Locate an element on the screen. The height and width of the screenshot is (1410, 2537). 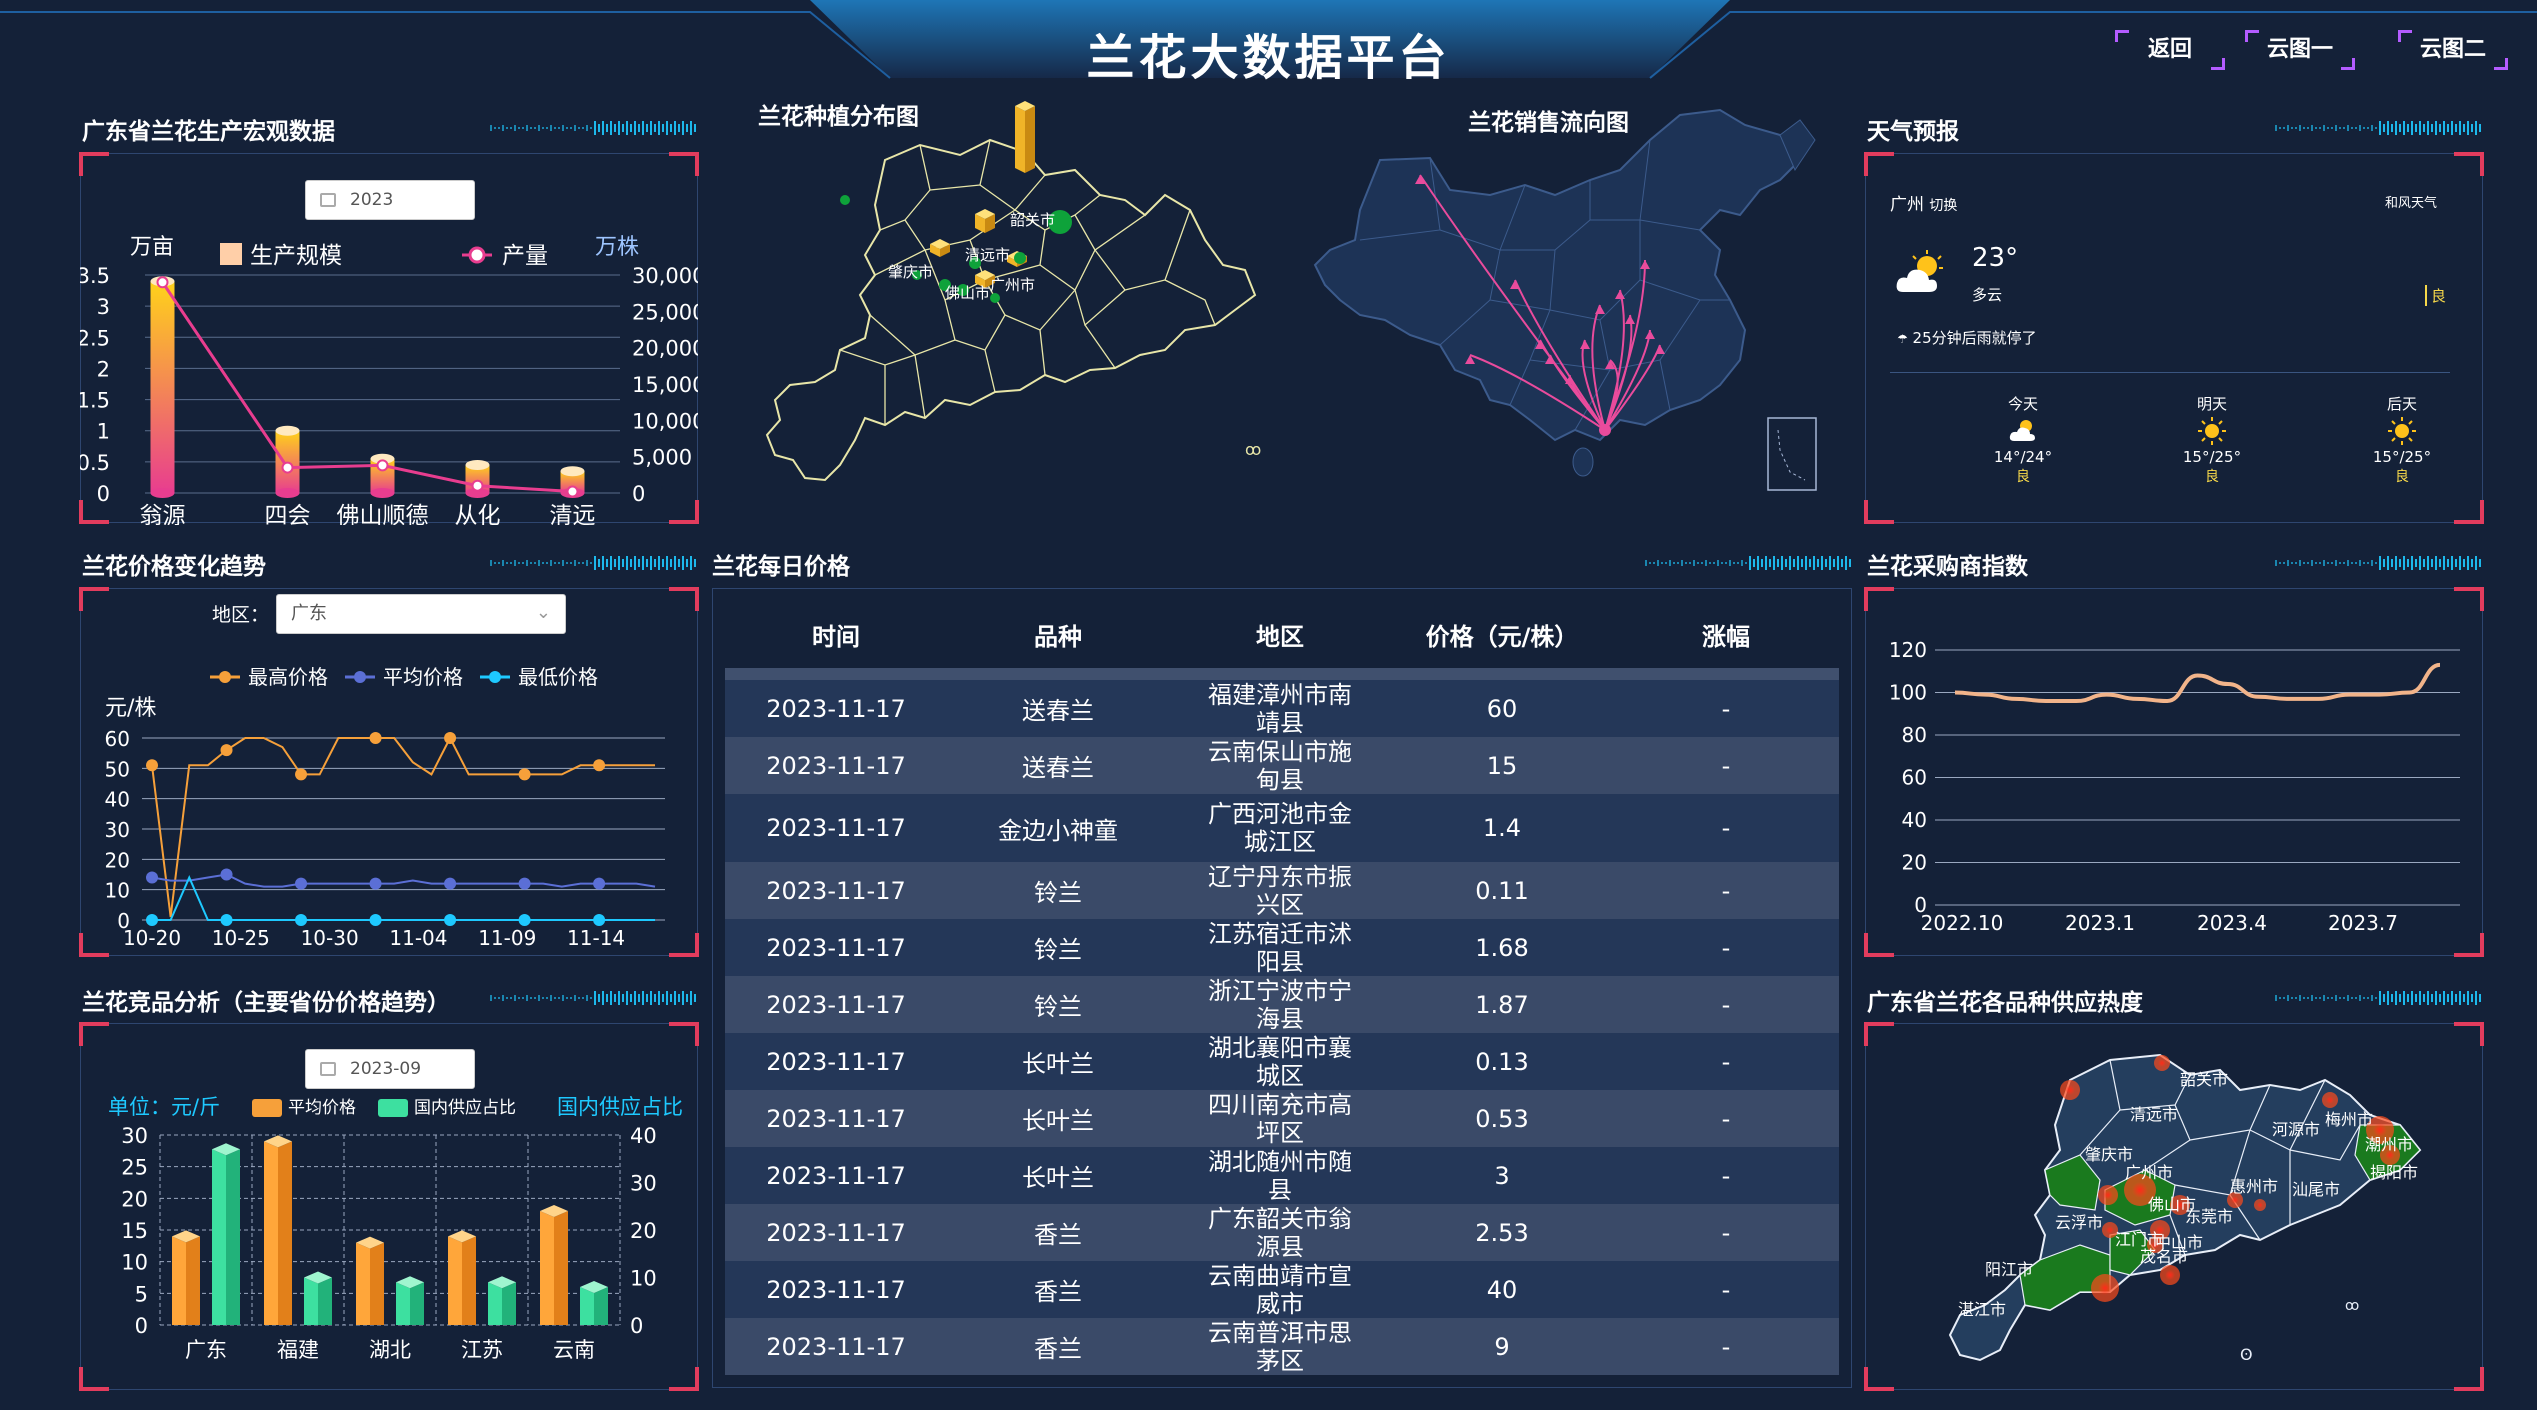
weather-temperature: 23° is located at coordinates (1995, 258).